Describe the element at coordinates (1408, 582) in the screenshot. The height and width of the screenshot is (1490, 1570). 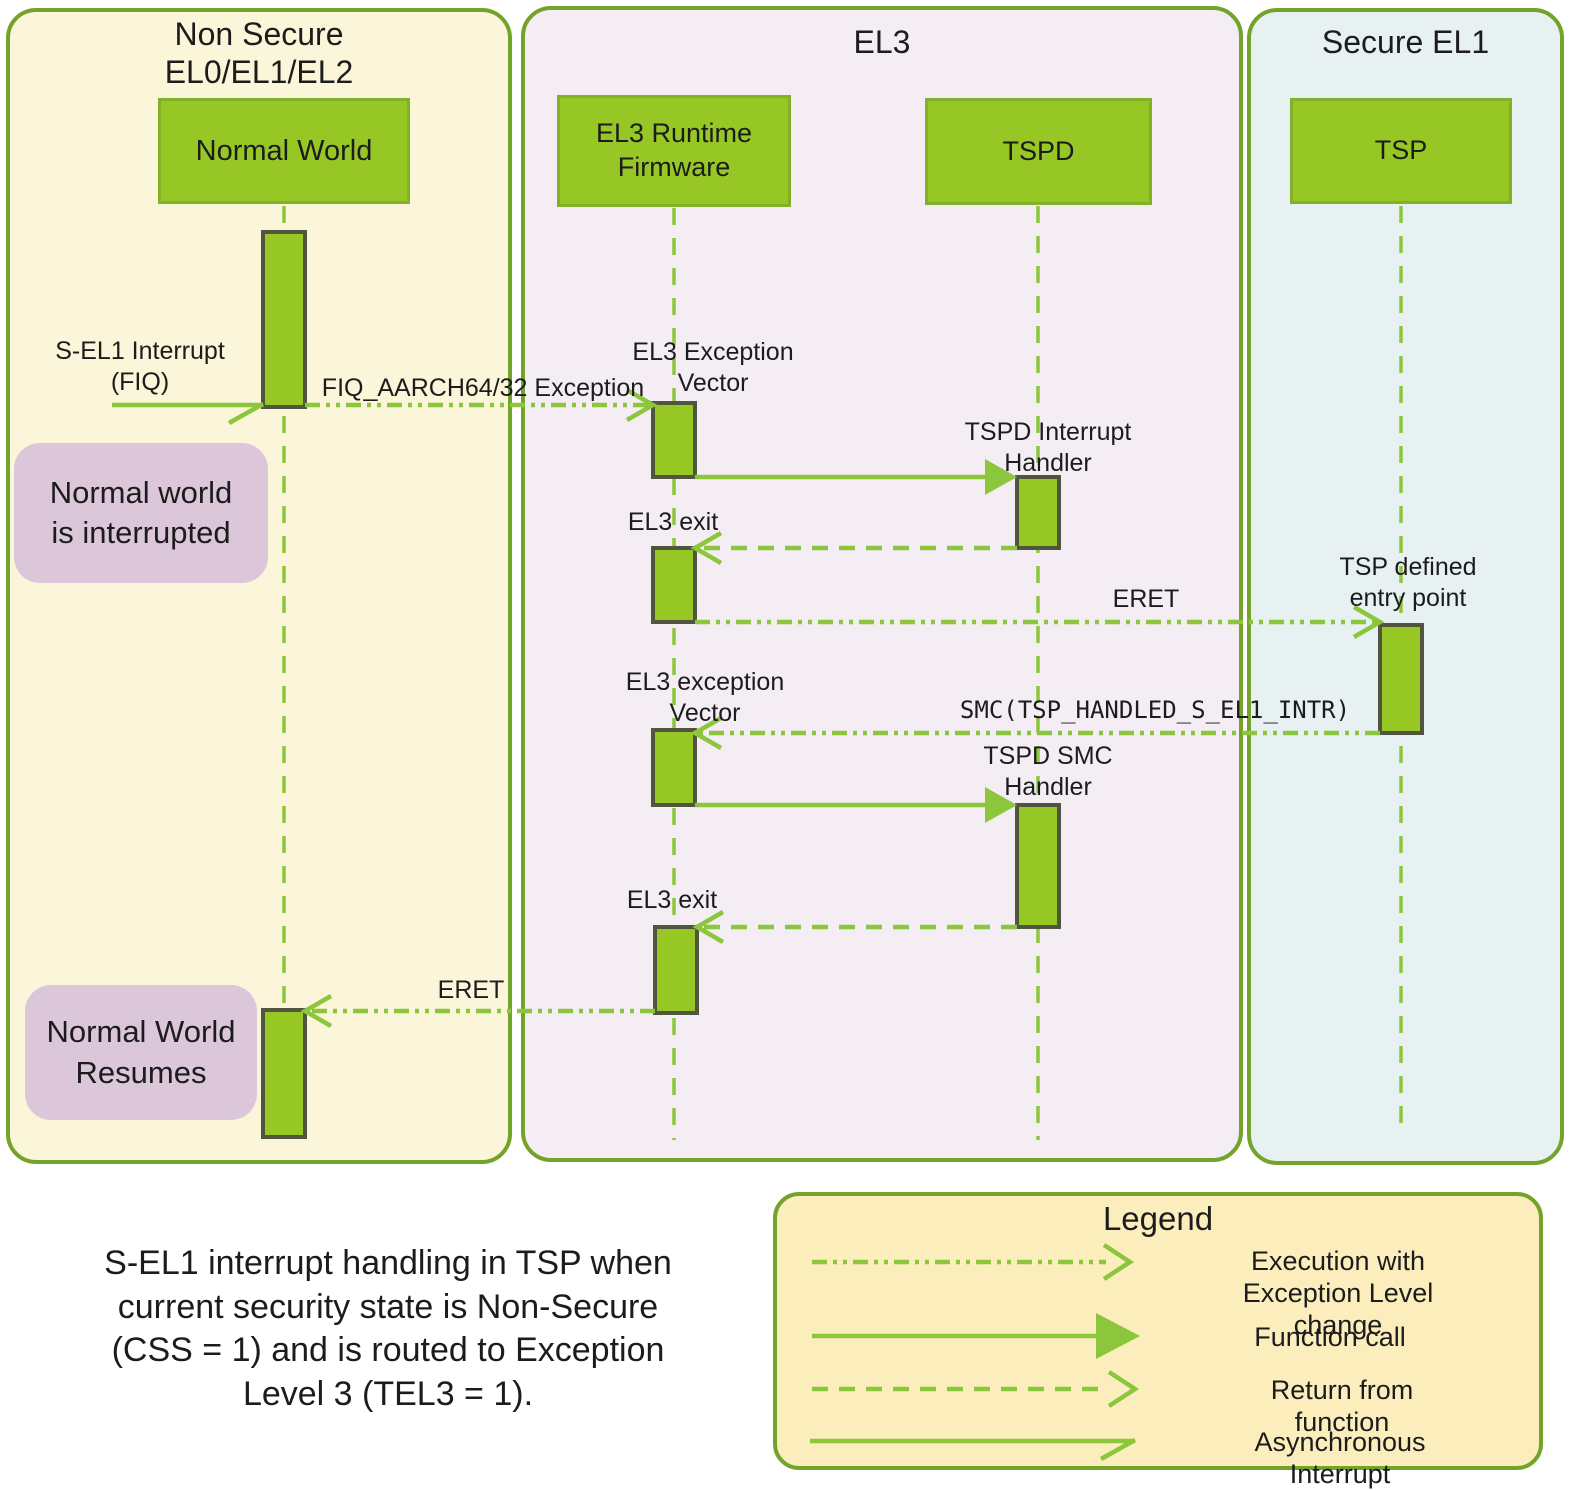
I see `label-tsp-entry-point: TSP defined entry point` at that location.